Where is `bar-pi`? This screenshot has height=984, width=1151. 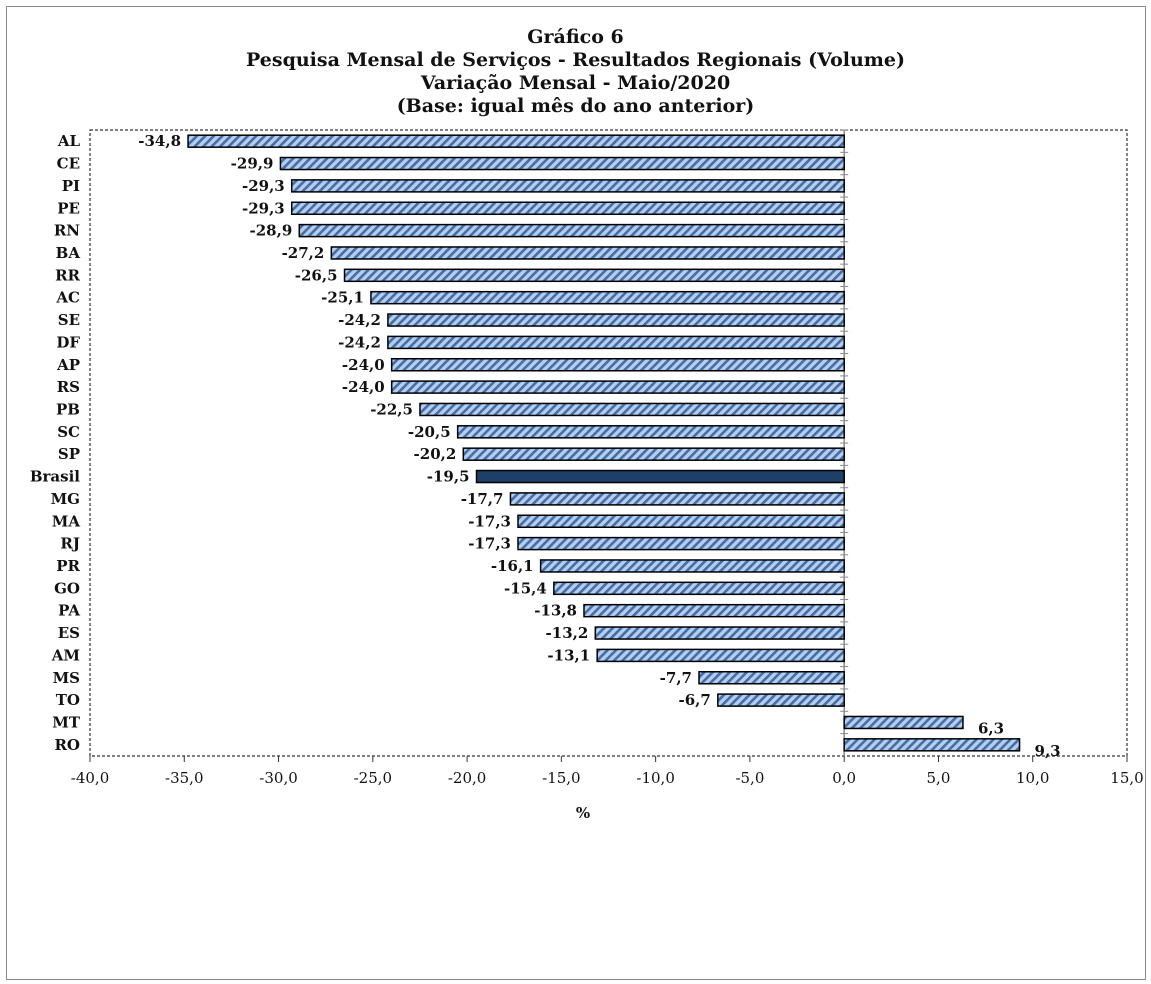 bar-pi is located at coordinates (567, 186).